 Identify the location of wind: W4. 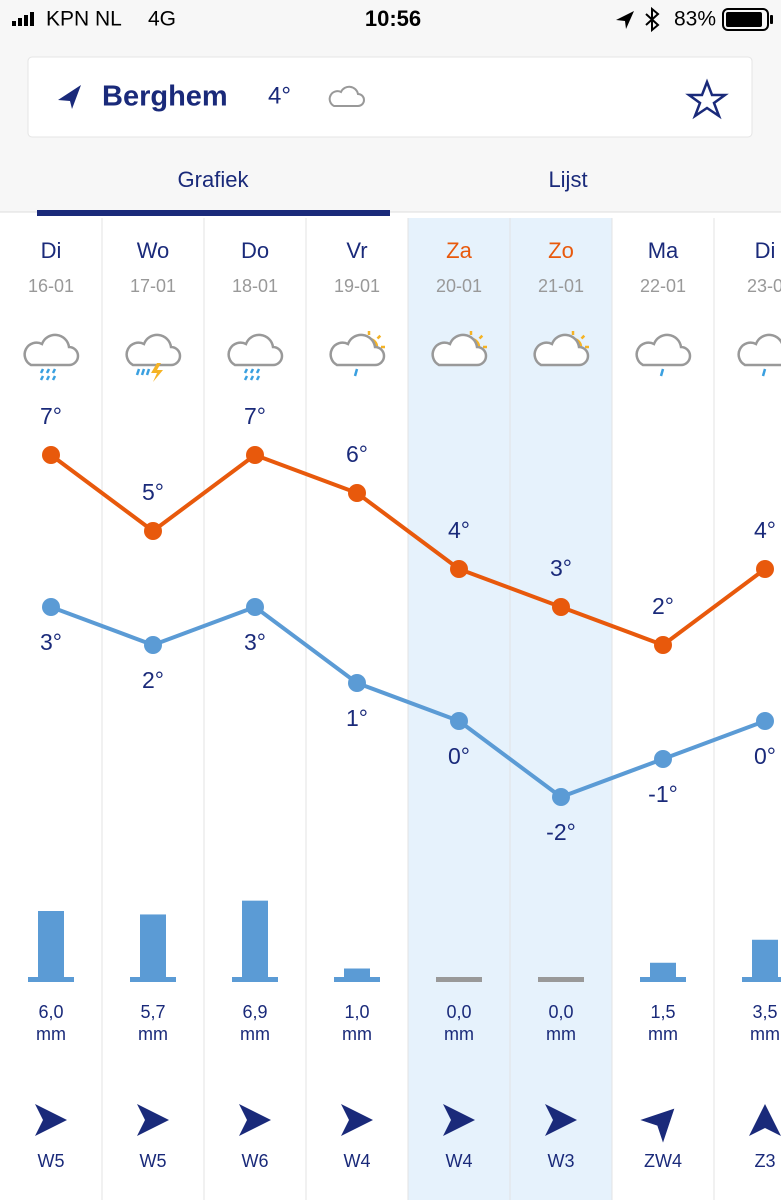
(459, 1161).